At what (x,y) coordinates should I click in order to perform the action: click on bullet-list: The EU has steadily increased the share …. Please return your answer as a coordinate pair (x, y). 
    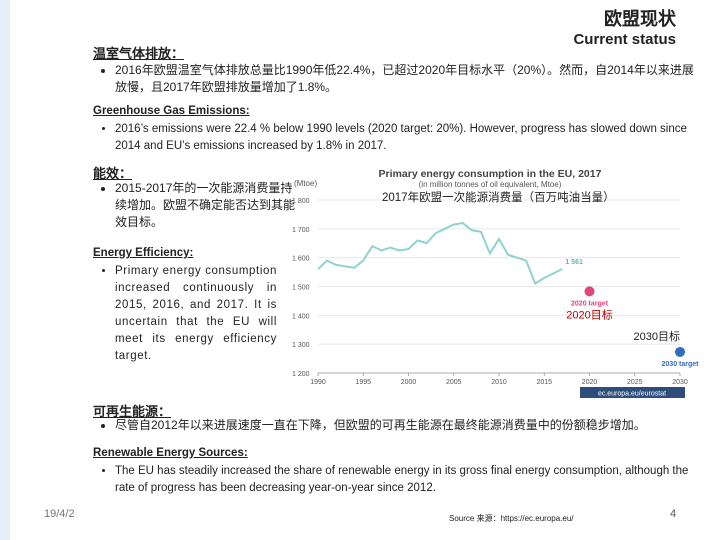
    Looking at the image, I should click on (399, 480).